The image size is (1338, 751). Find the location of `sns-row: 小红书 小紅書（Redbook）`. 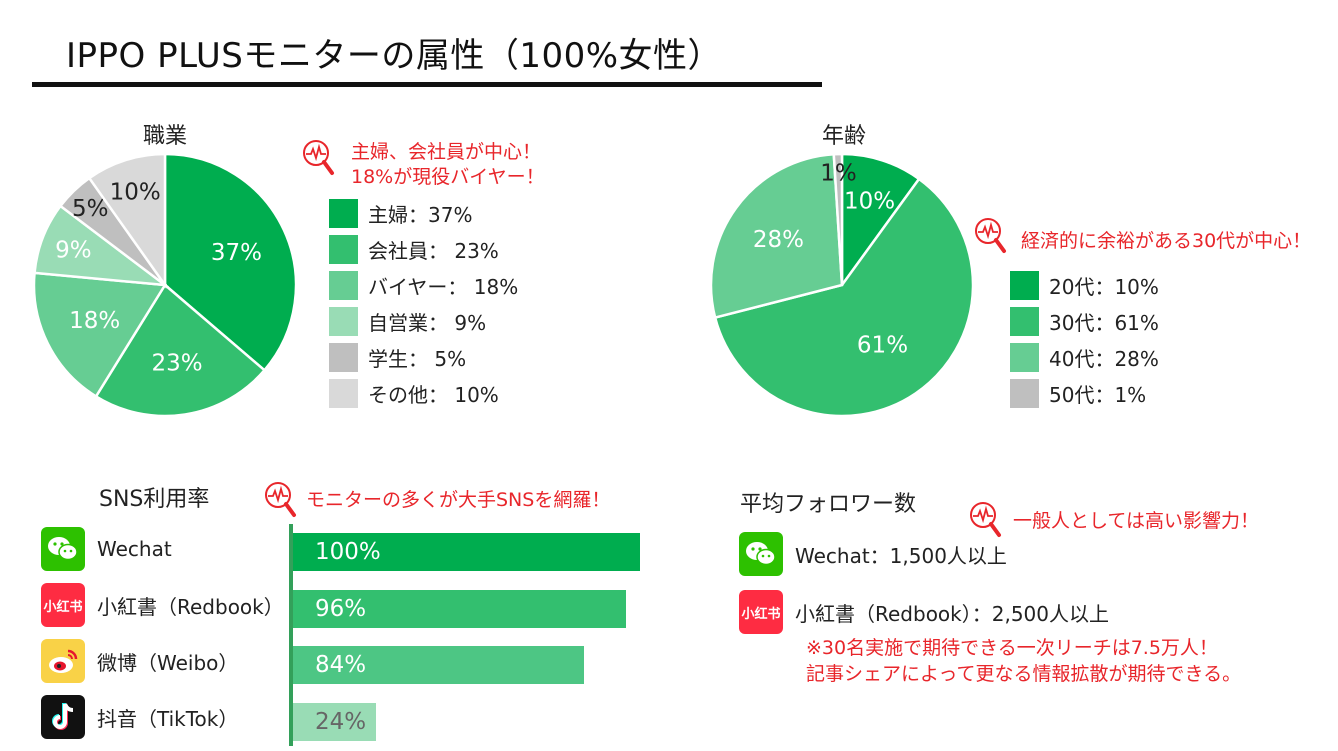

sns-row: 小红书 小紅書（Redbook） is located at coordinates (162, 605).